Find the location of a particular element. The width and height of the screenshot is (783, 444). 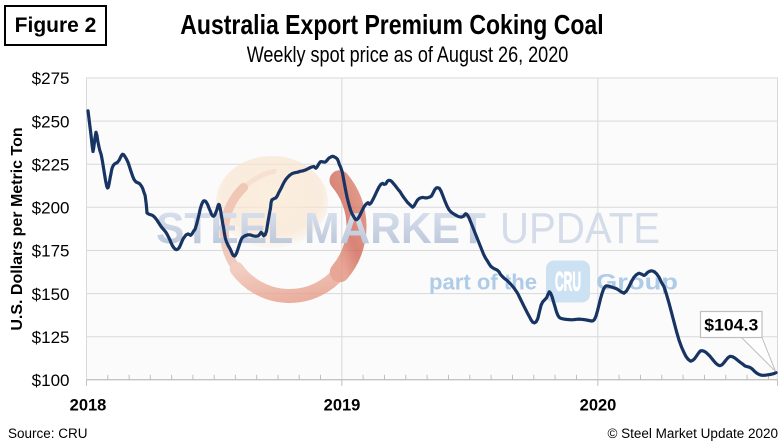

svg-text: $200 is located at coordinates (51, 208).